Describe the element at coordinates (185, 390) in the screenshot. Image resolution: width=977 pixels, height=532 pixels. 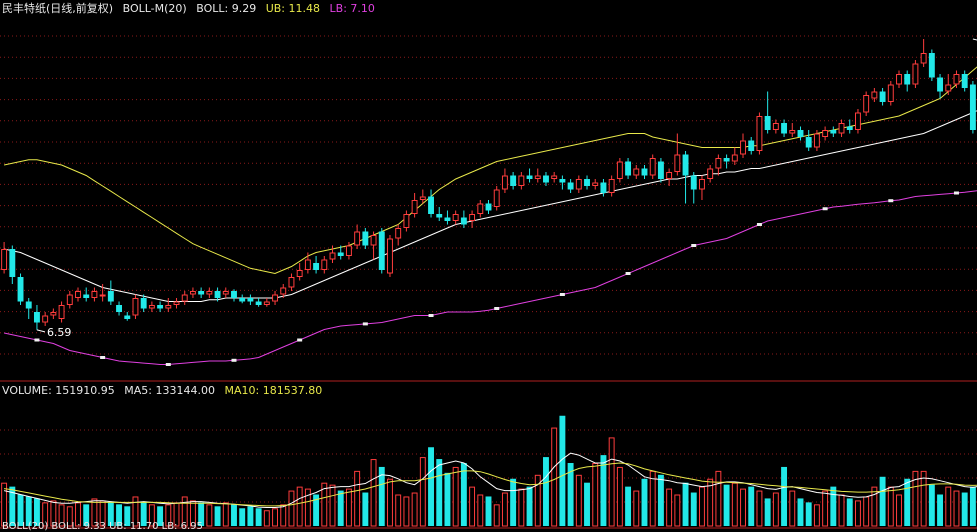
I see `ma5-value: 133144.00` at that location.